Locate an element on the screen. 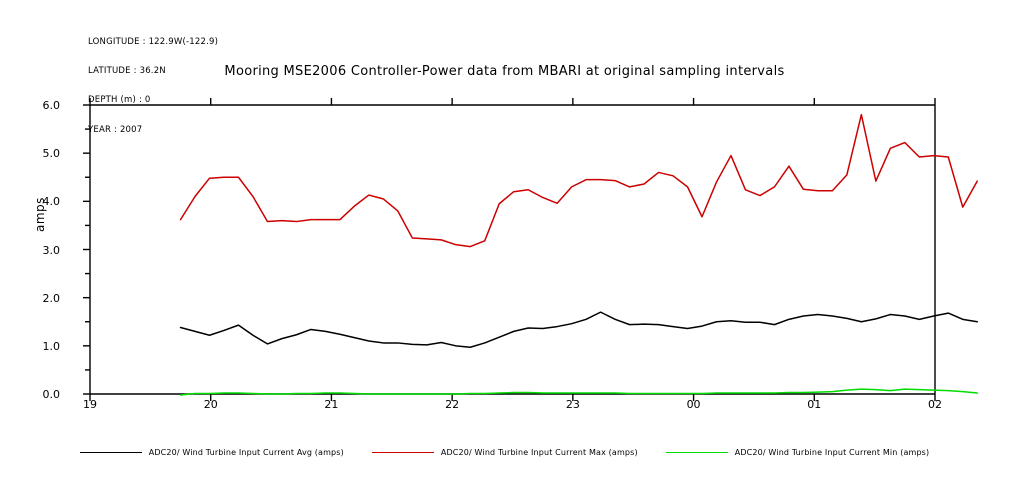 This screenshot has height=504, width=1009. y-tick-label: 0.0 is located at coordinates (51, 394).